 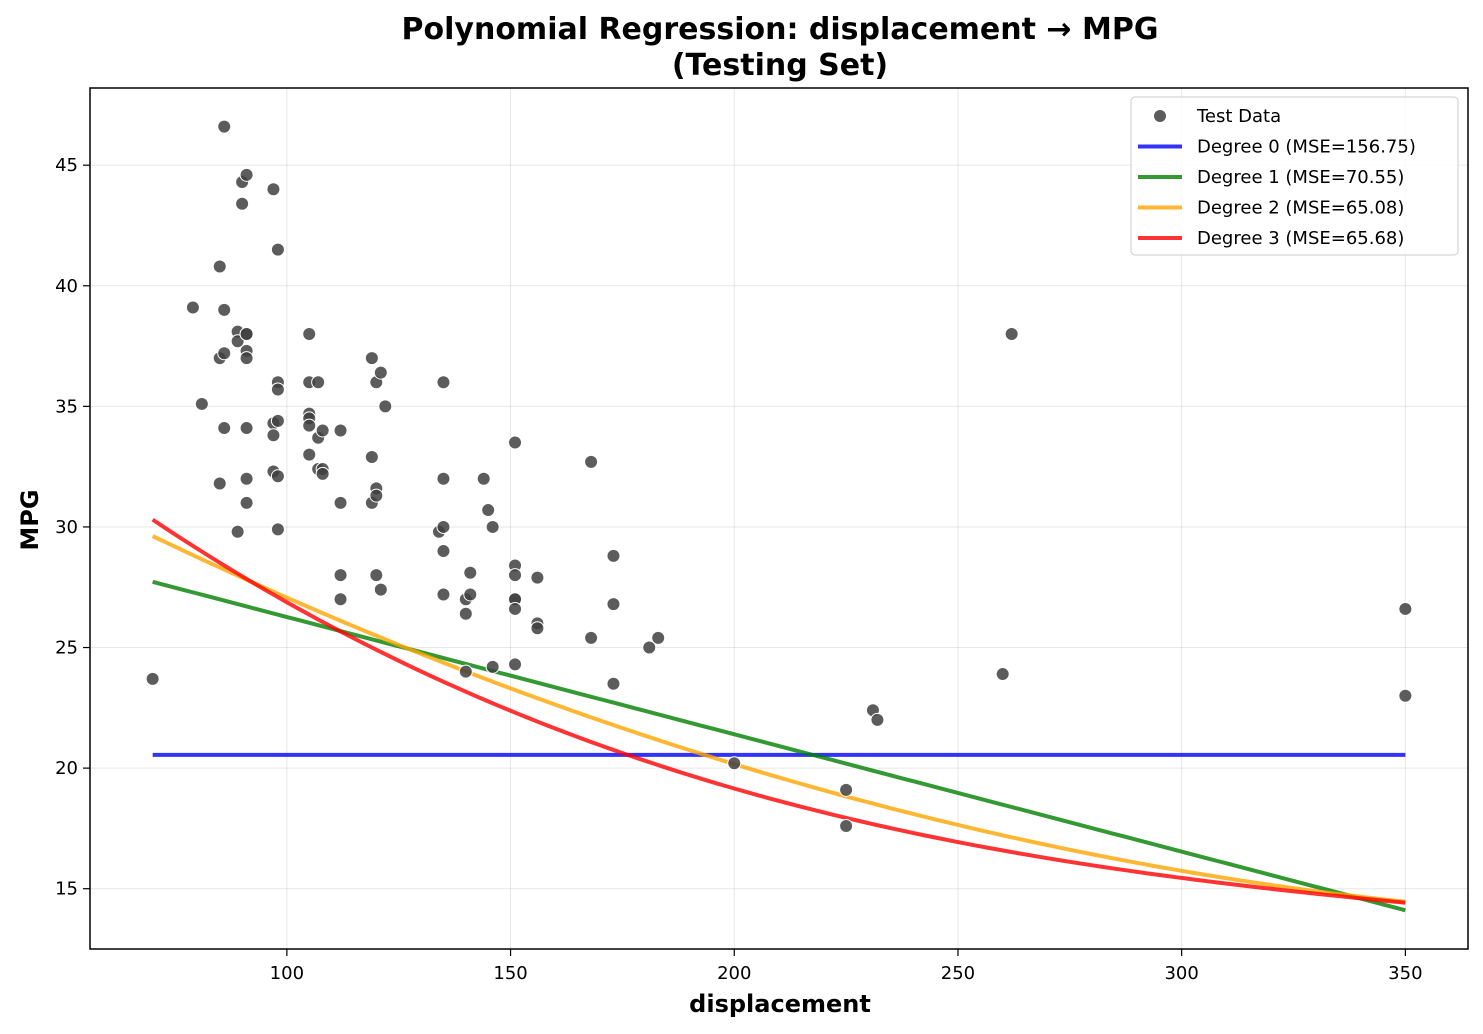 I want to click on x-tick-label: 250, so click(x=958, y=973).